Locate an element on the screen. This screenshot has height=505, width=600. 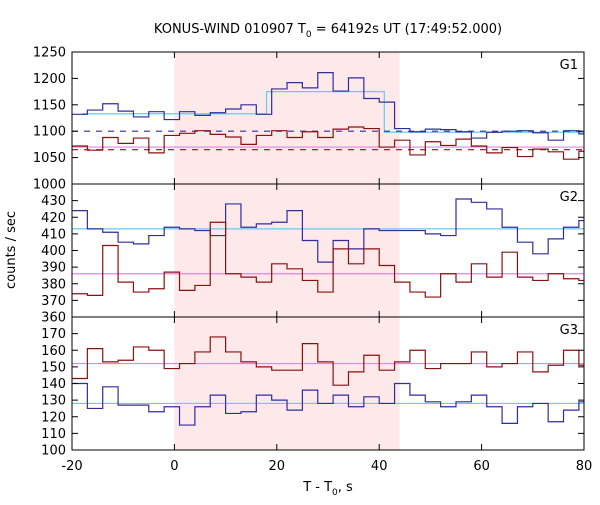
y-tick-label: 410 is located at coordinates (53, 234).